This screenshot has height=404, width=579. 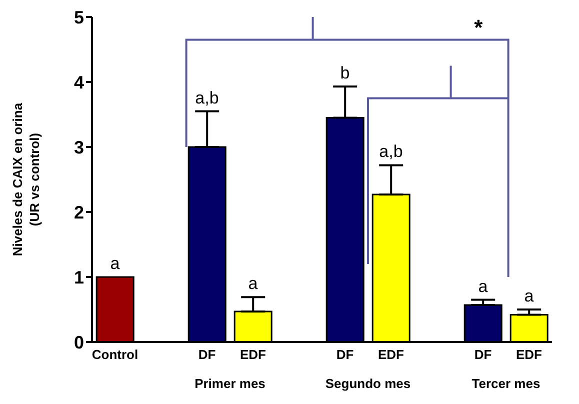 I want to click on y-tick-label: 5, so click(x=79, y=17).